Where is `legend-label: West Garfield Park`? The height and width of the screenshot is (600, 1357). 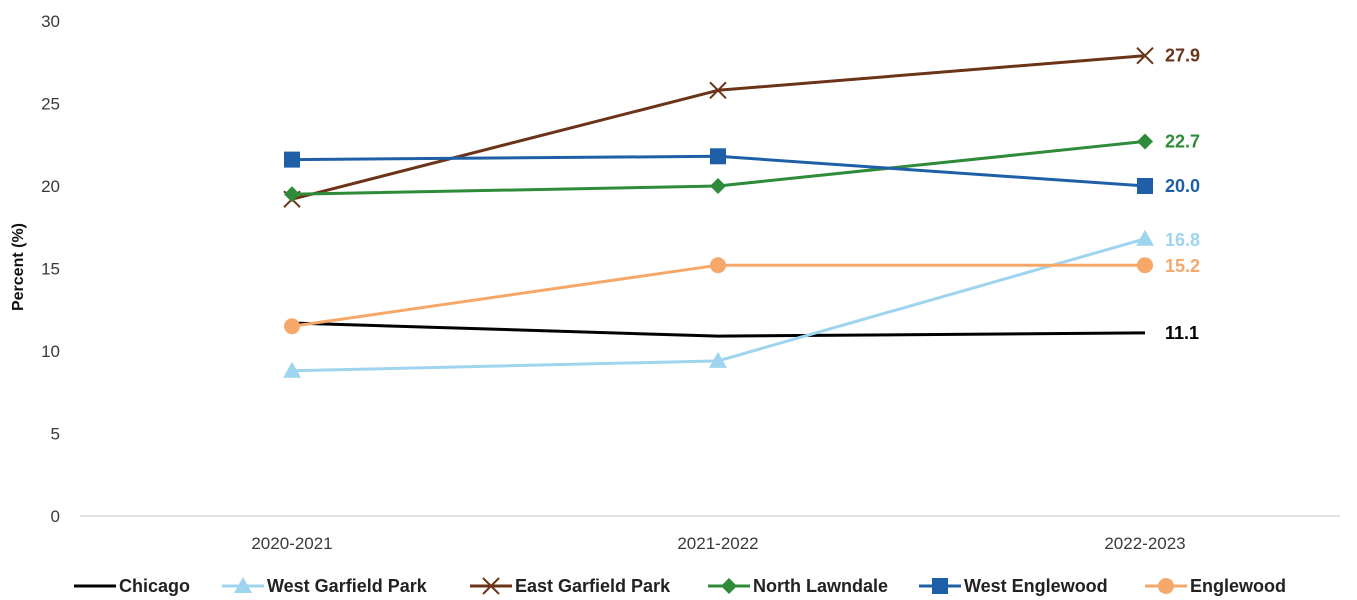
legend-label: West Garfield Park is located at coordinates (347, 586).